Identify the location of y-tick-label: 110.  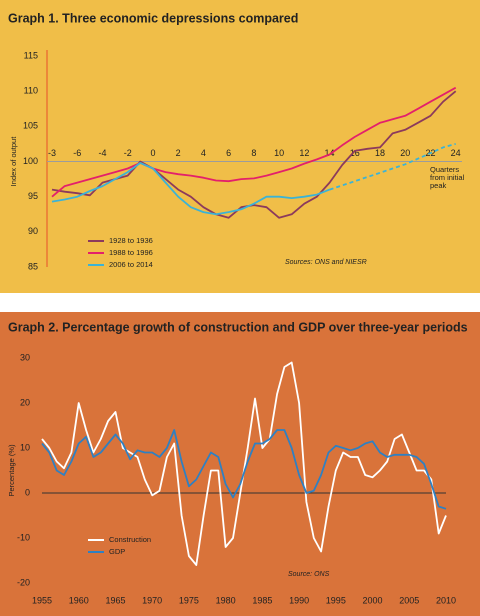
(31, 91).